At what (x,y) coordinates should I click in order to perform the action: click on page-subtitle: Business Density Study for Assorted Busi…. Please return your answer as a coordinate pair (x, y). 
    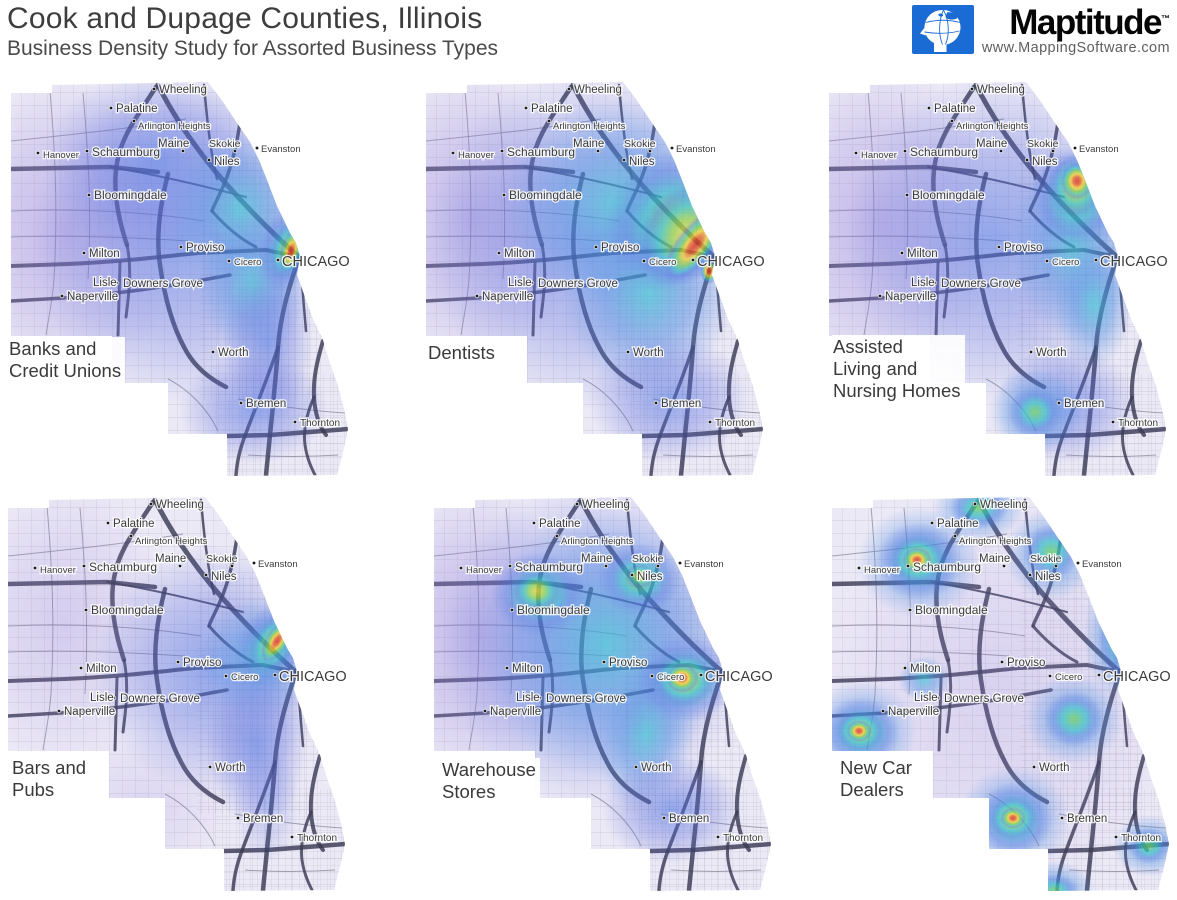
    Looking at the image, I should click on (253, 48).